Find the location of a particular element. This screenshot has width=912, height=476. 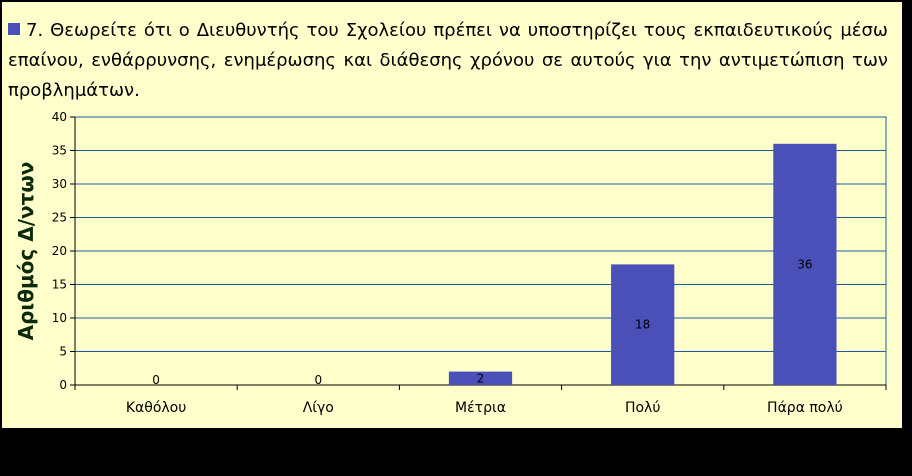

x-category-label: Πάρα πολύ is located at coordinates (805, 408).